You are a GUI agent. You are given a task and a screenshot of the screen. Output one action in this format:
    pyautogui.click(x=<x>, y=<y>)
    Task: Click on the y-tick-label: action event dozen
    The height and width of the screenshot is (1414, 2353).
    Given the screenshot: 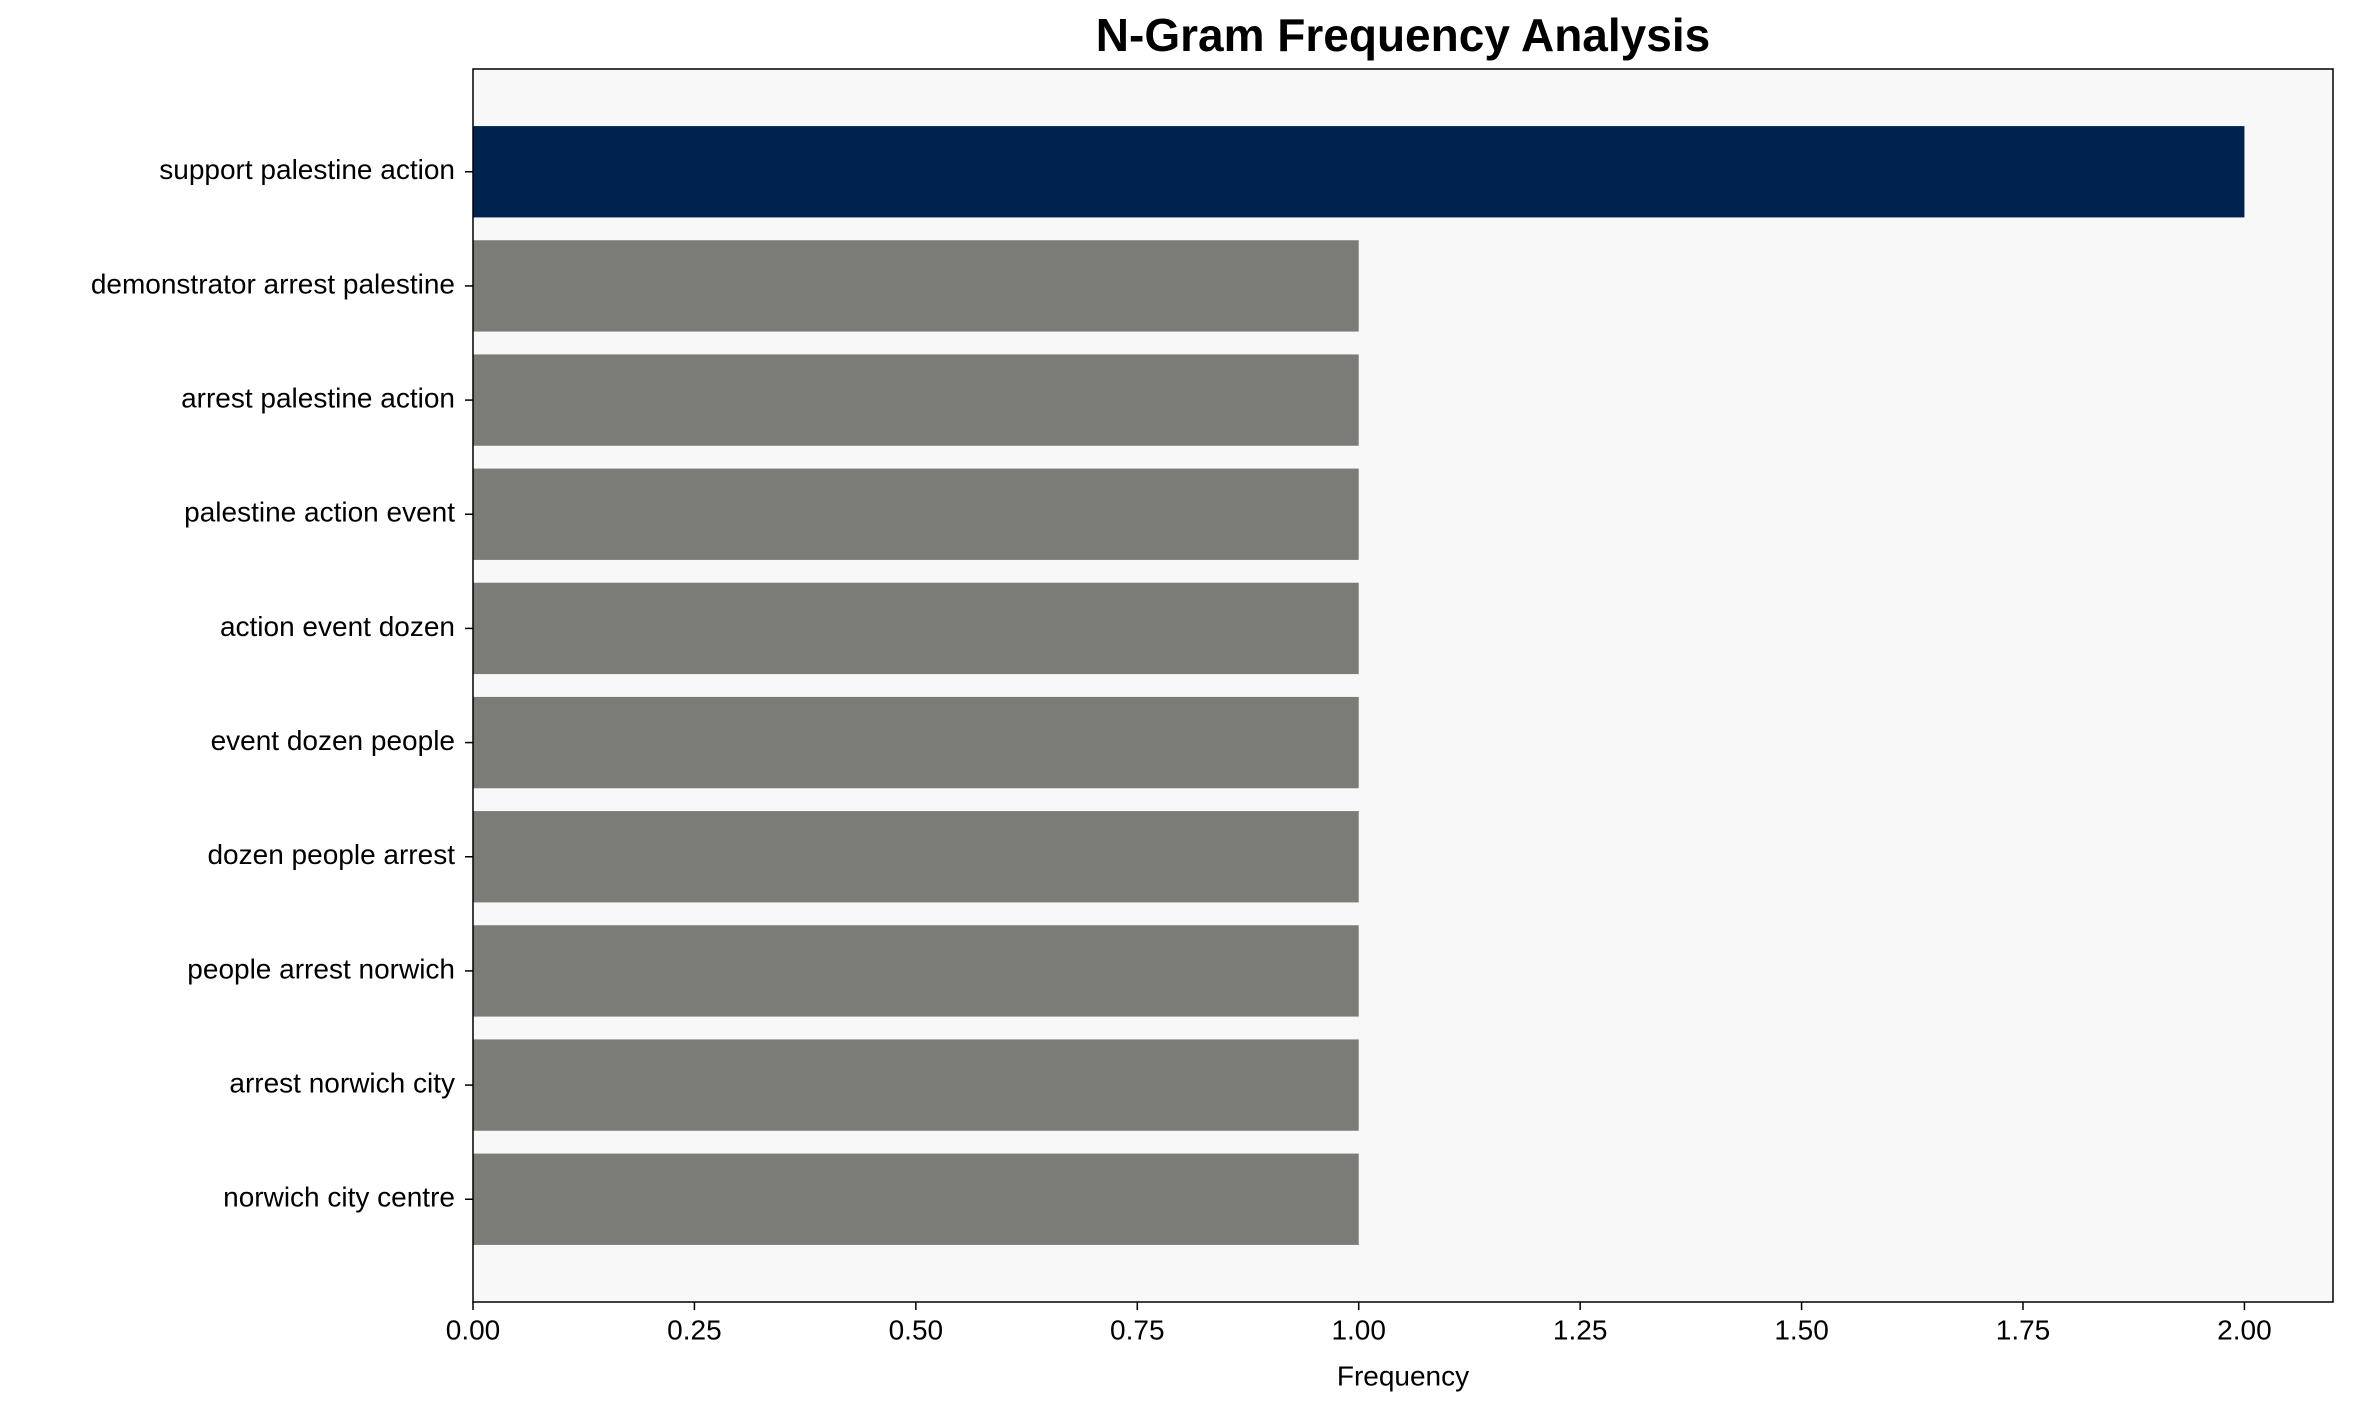 What is the action you would take?
    pyautogui.click(x=337, y=626)
    